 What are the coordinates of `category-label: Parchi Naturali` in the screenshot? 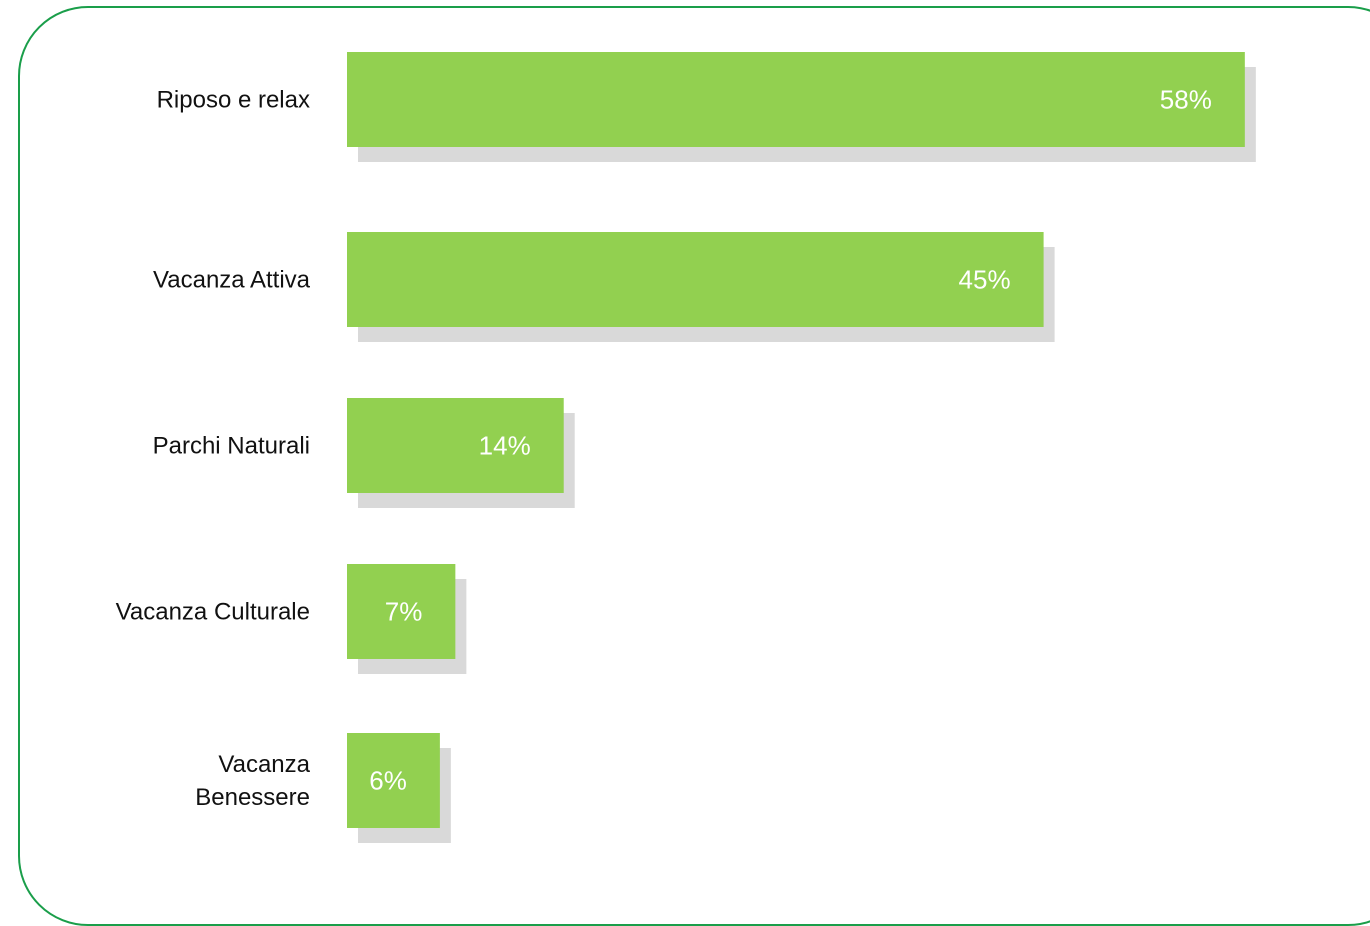 It's located at (231, 446).